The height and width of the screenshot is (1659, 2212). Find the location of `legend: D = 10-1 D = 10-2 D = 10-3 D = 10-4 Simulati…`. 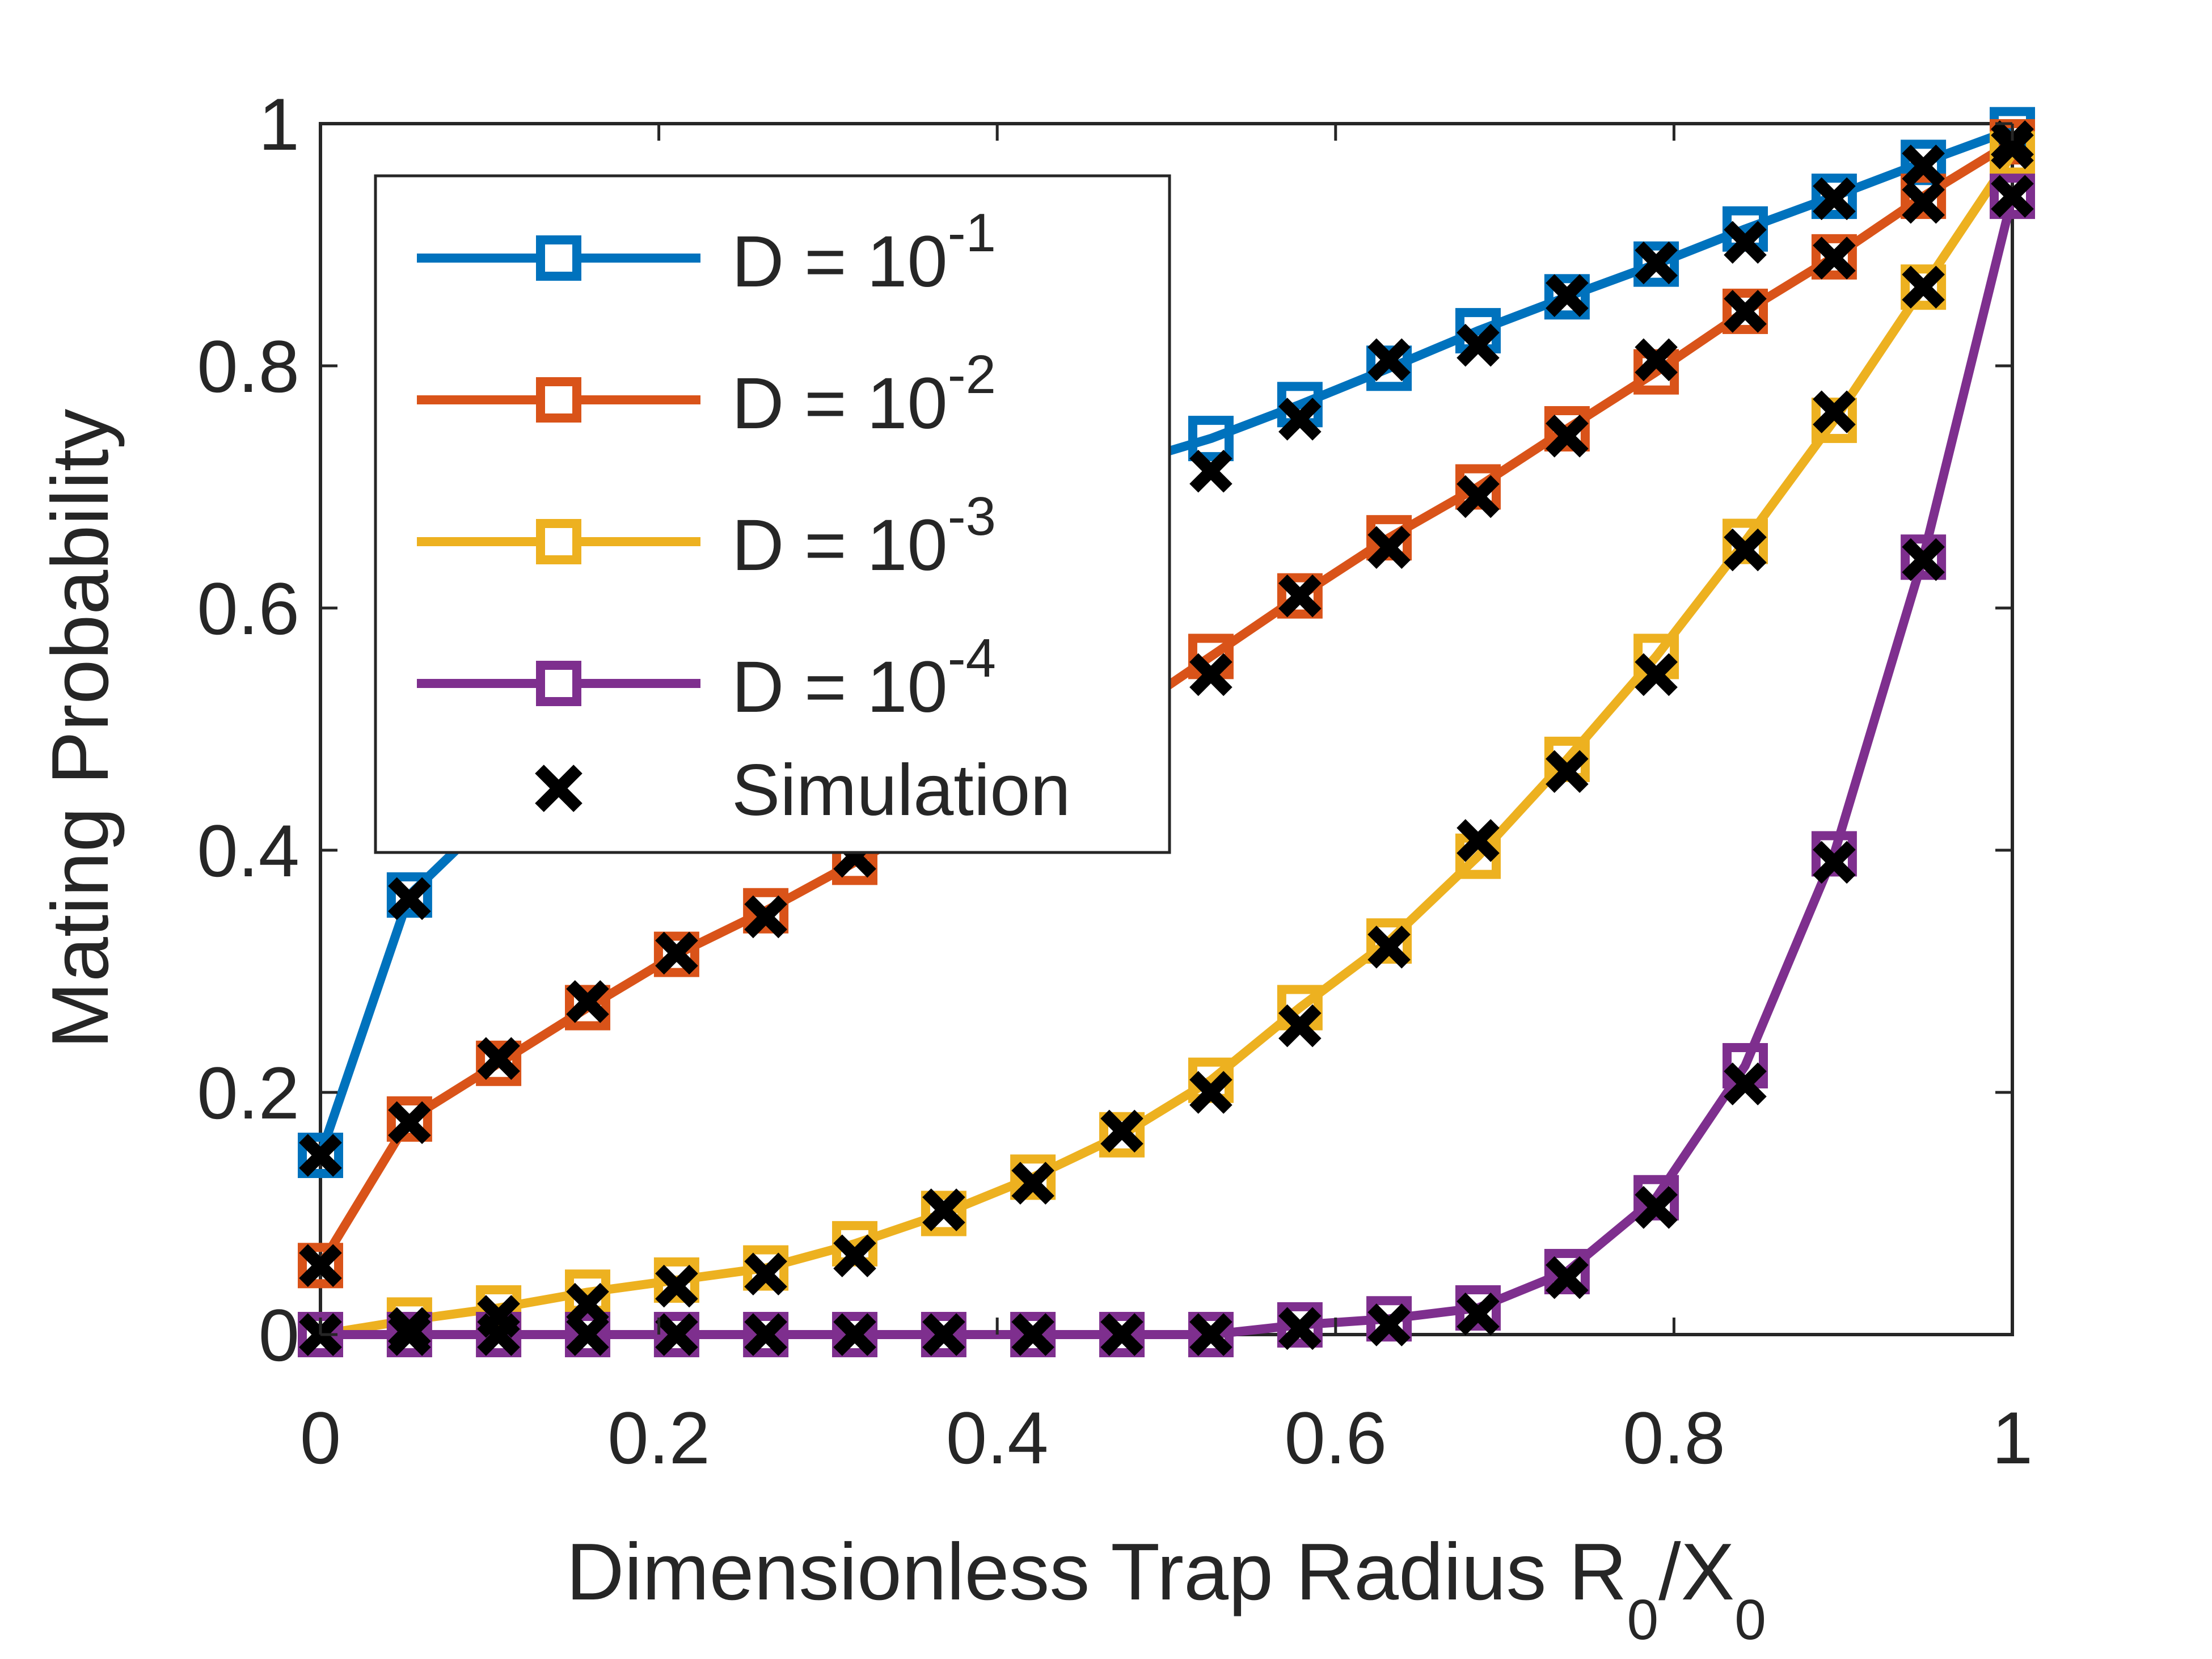

legend: D = 10-1 D = 10-2 D = 10-3 D = 10-4 Simulati… is located at coordinates (772, 514).